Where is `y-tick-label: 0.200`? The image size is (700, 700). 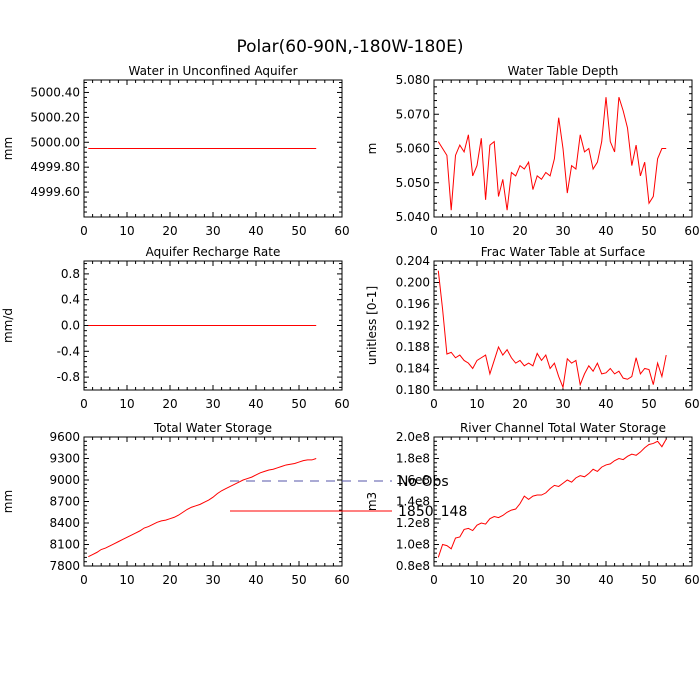
y-tick-label: 0.200 is located at coordinates (413, 283).